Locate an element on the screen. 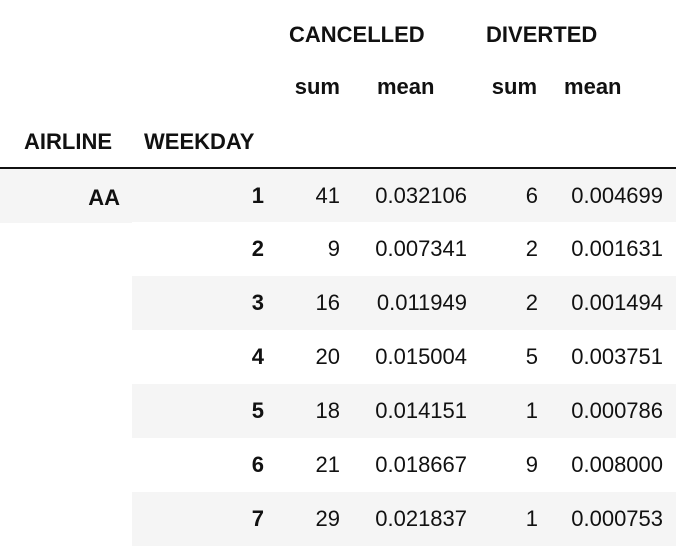  weekday-index-cell: 6 is located at coordinates (257, 464).